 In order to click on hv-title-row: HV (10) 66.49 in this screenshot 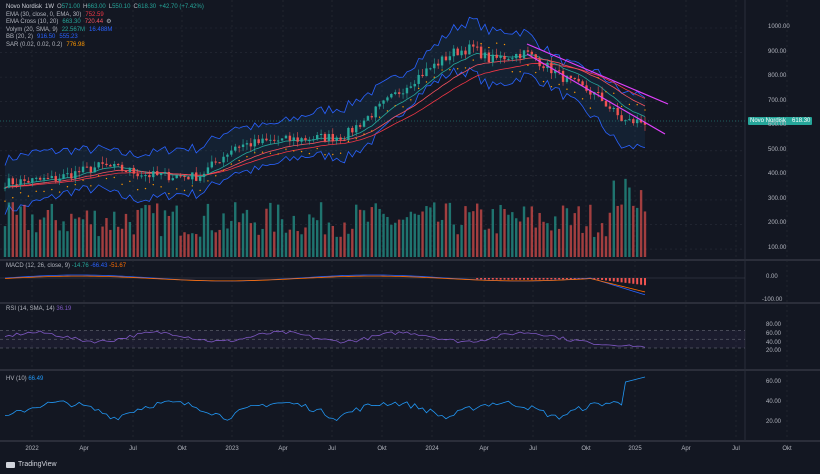, I will do `click(24, 379)`.